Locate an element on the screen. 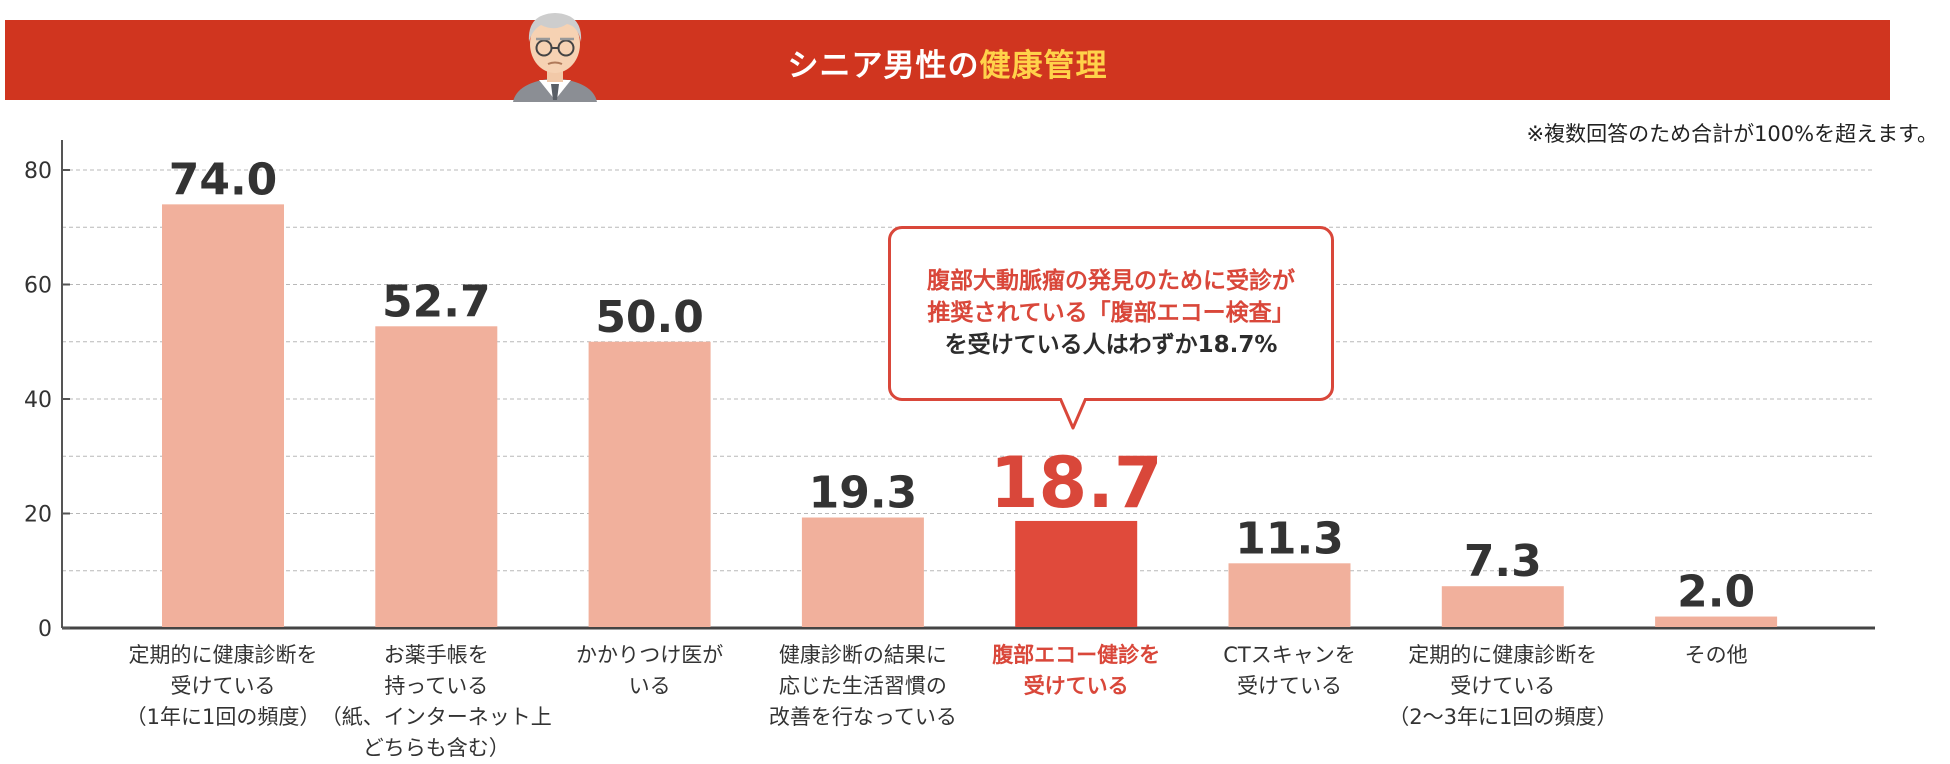 This screenshot has width=1950, height=764. data-label: 19.3 is located at coordinates (863, 493).